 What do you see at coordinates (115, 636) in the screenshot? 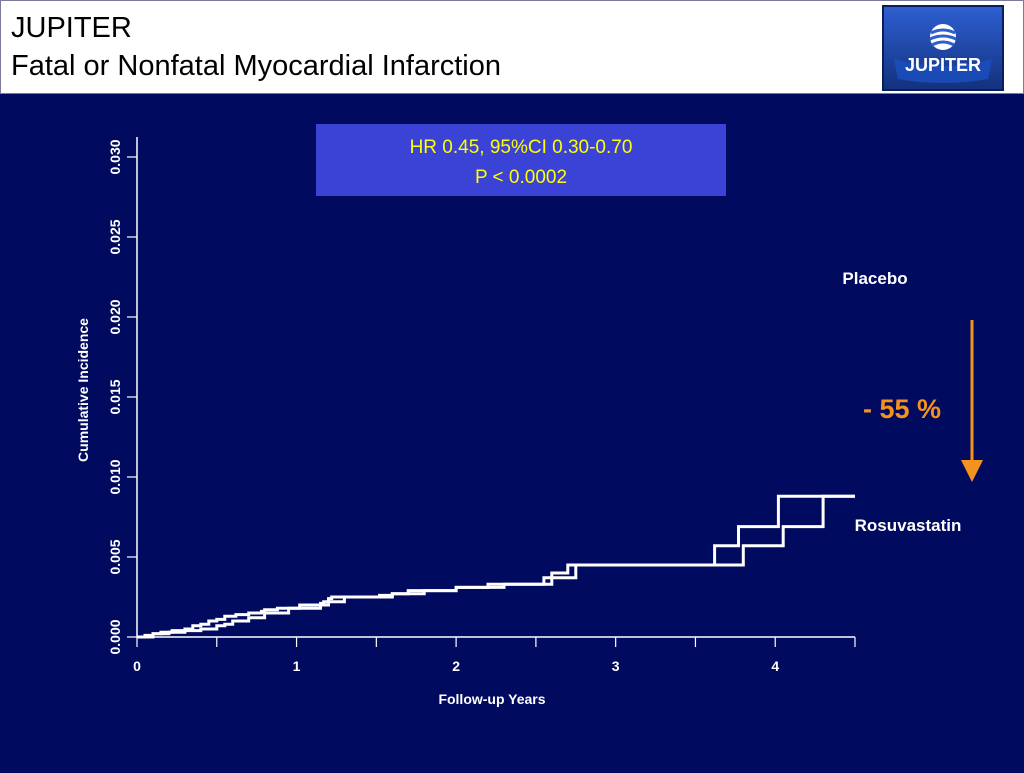
I see `y-tick-label: 0.000` at bounding box center [115, 636].